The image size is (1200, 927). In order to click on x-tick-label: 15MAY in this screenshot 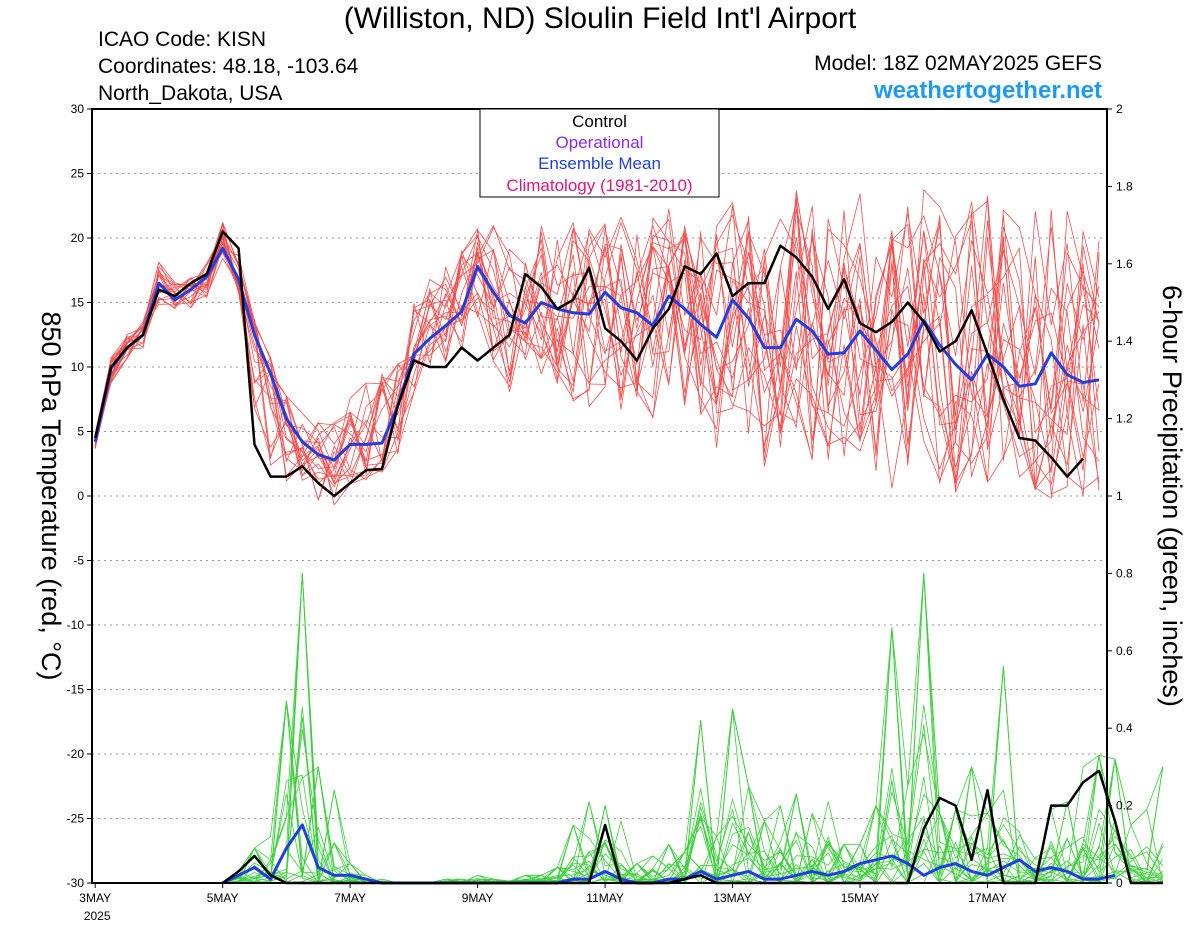, I will do `click(860, 898)`.